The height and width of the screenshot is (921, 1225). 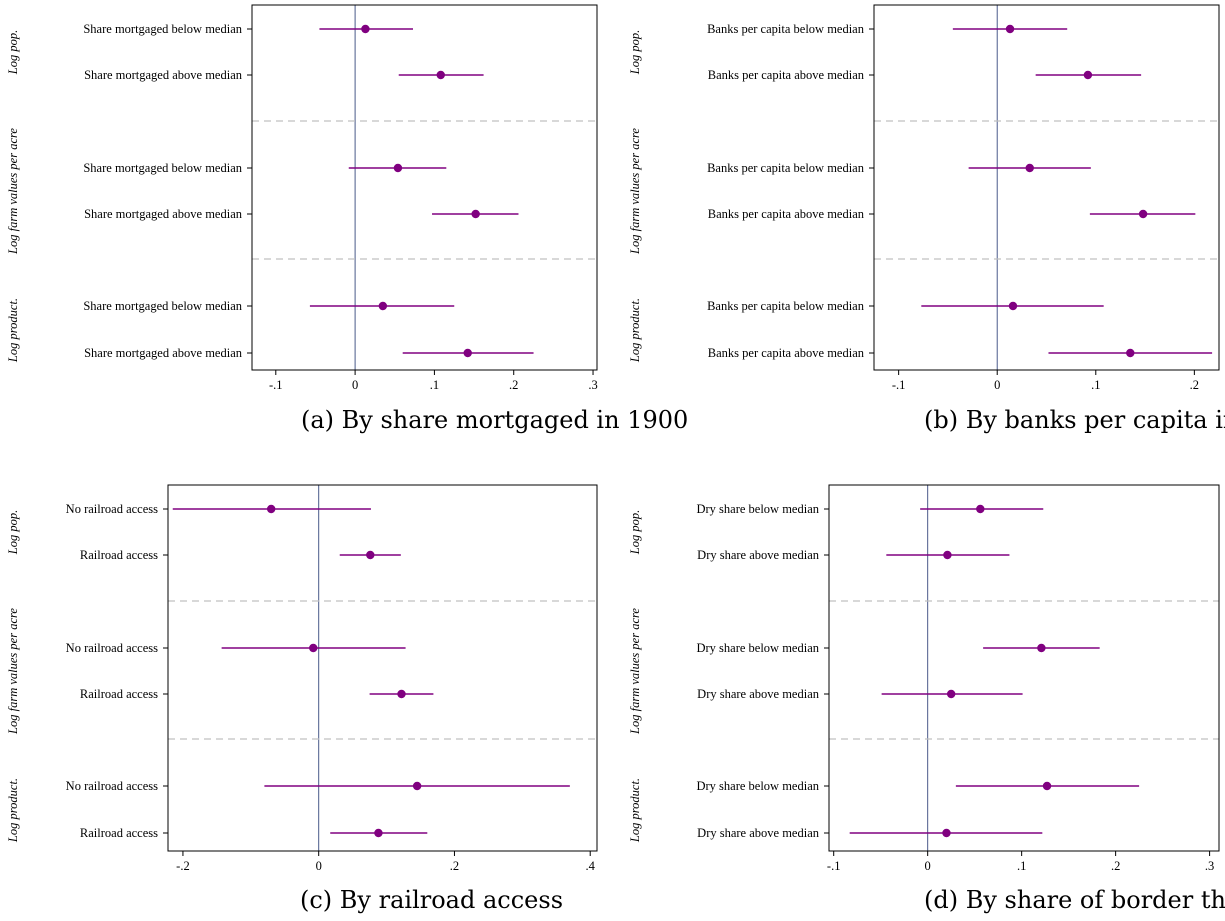 I want to click on x-tick-label: .4, so click(x=591, y=866).